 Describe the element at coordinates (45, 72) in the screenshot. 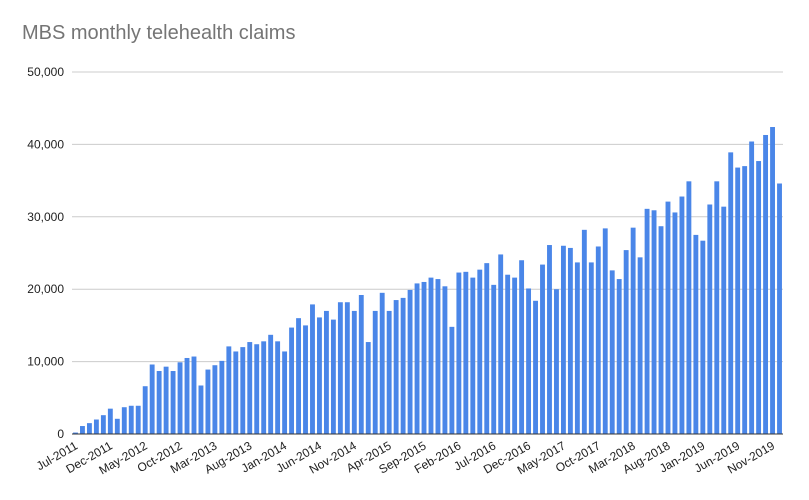

I see `y-tick-label: 50,000` at that location.